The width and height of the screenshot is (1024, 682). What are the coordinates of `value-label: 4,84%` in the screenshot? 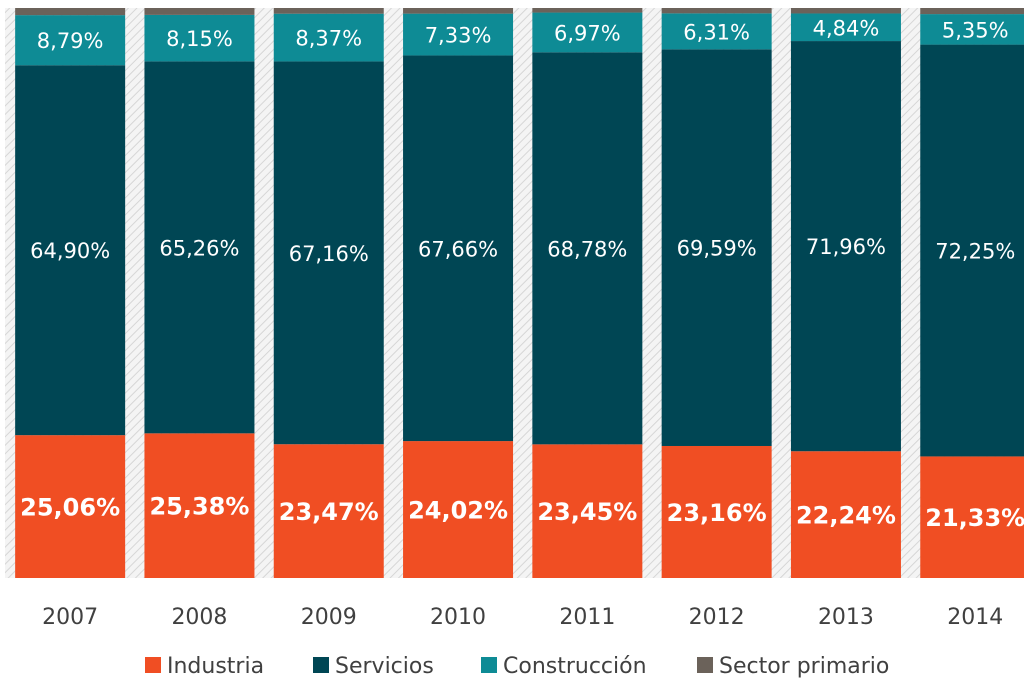 It's located at (846, 28).